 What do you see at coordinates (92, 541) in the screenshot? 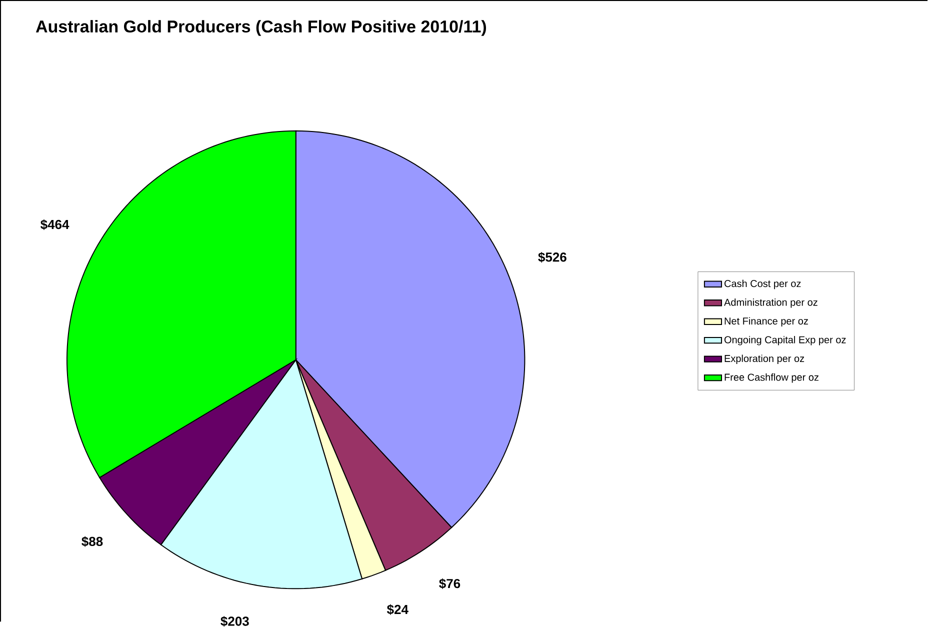
I see `data-label: $88` at bounding box center [92, 541].